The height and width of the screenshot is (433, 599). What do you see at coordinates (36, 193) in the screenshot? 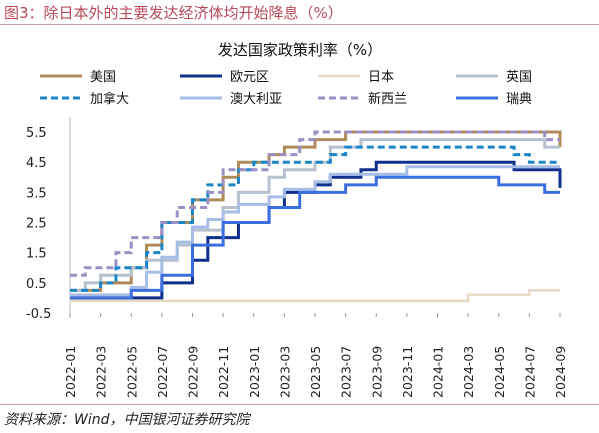
I see `y-tick-label: 3.5` at bounding box center [36, 193].